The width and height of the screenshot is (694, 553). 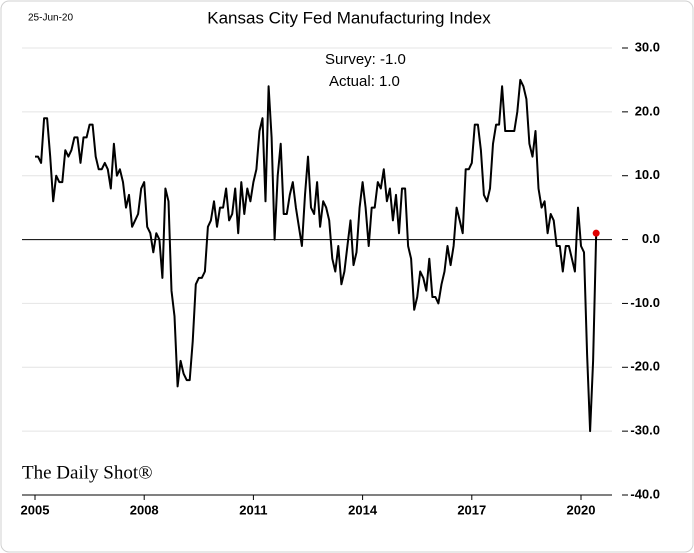 What do you see at coordinates (647, 174) in the screenshot?
I see `y-tick-label: 10.0` at bounding box center [647, 174].